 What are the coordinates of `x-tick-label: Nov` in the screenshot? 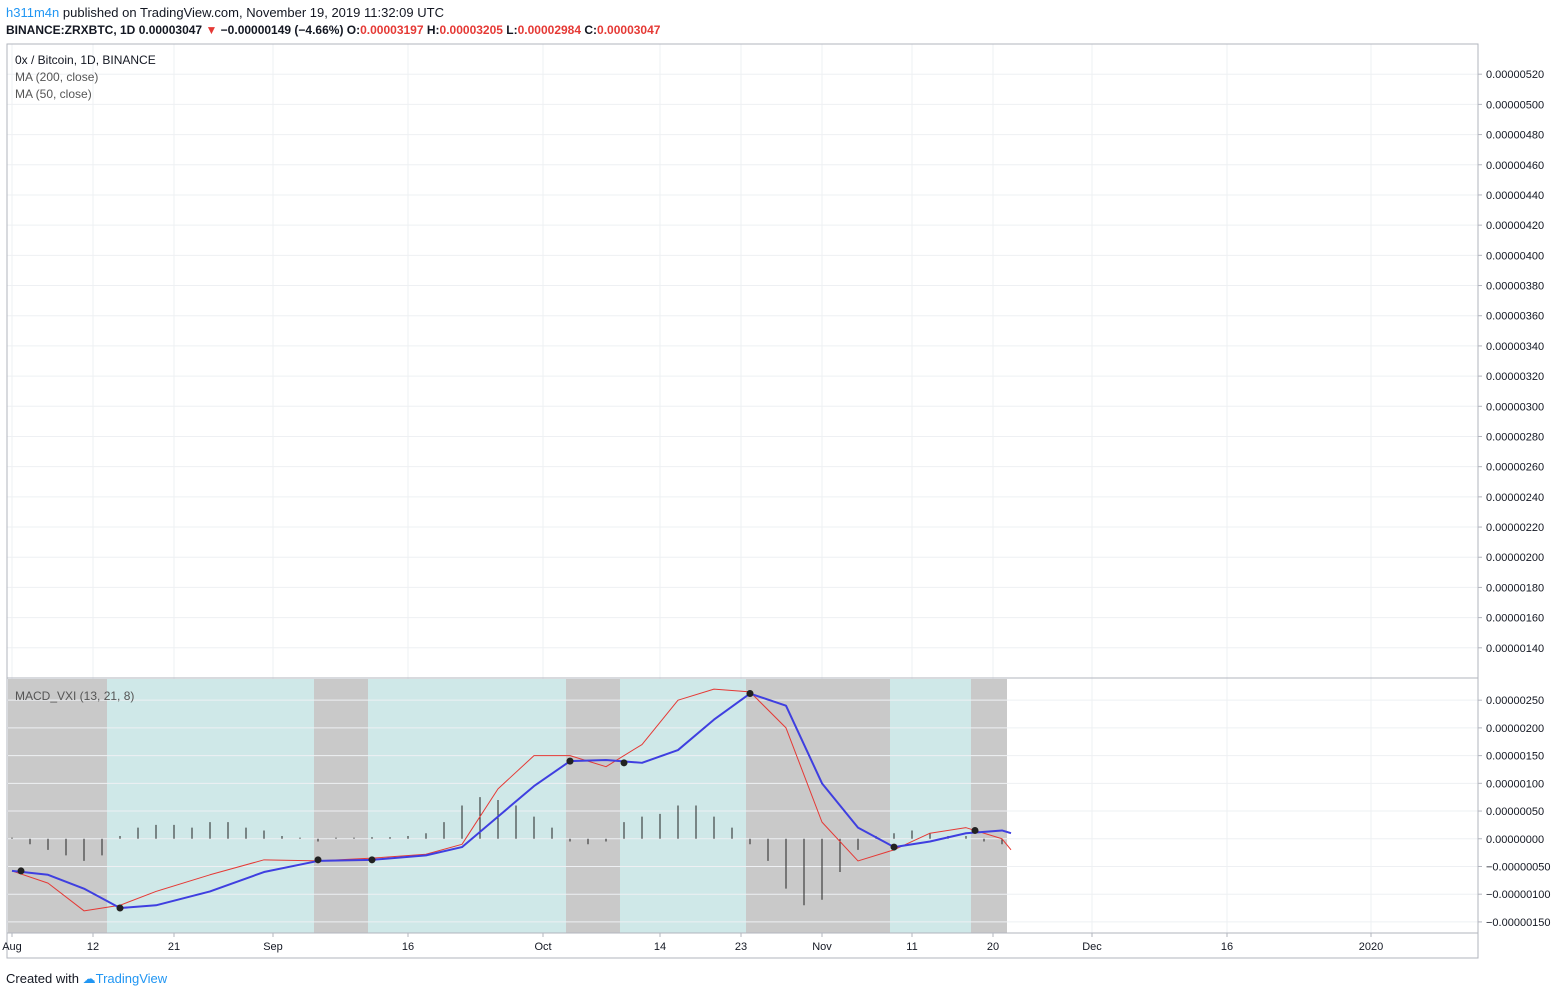 It's located at (822, 947).